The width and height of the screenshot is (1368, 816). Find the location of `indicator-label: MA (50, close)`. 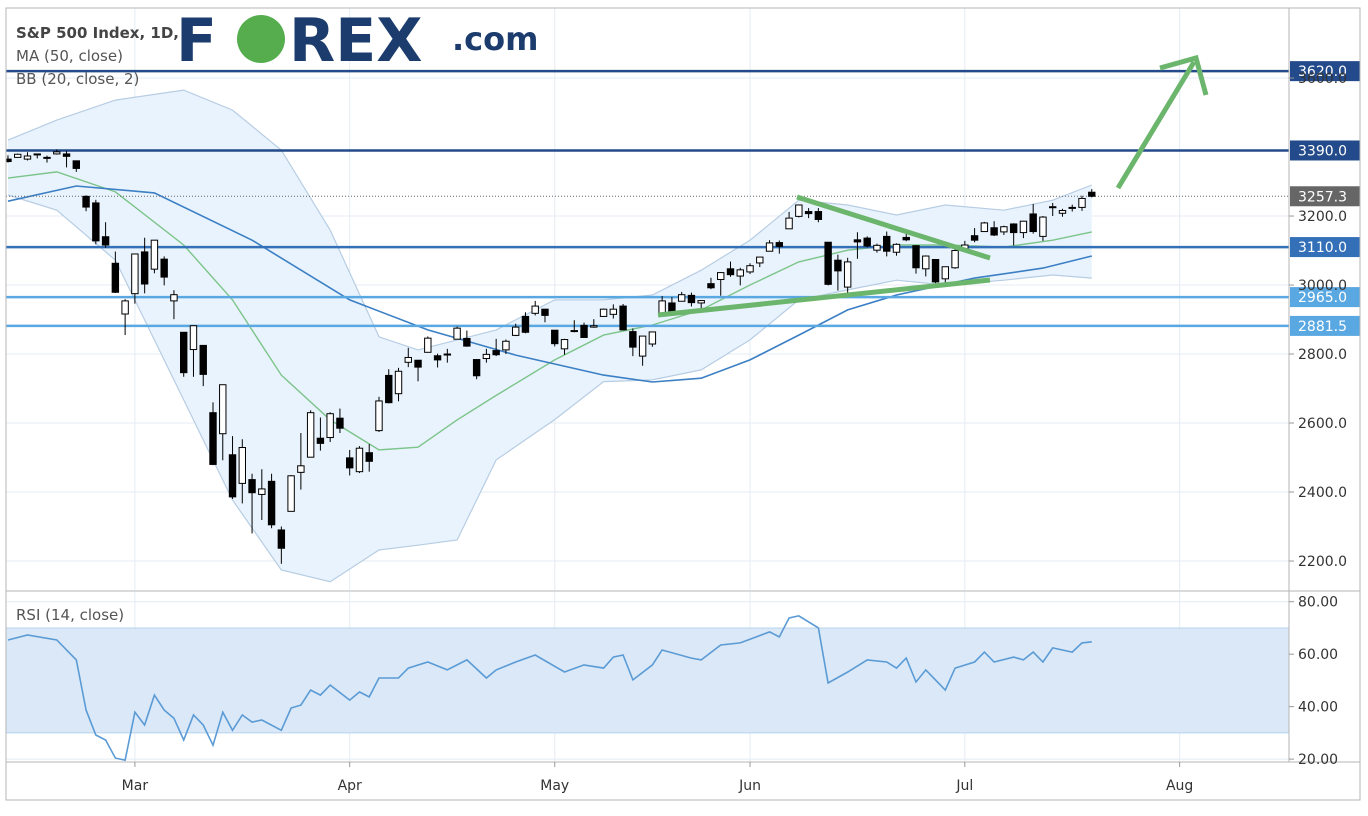

indicator-label: MA (50, close) is located at coordinates (69, 56).